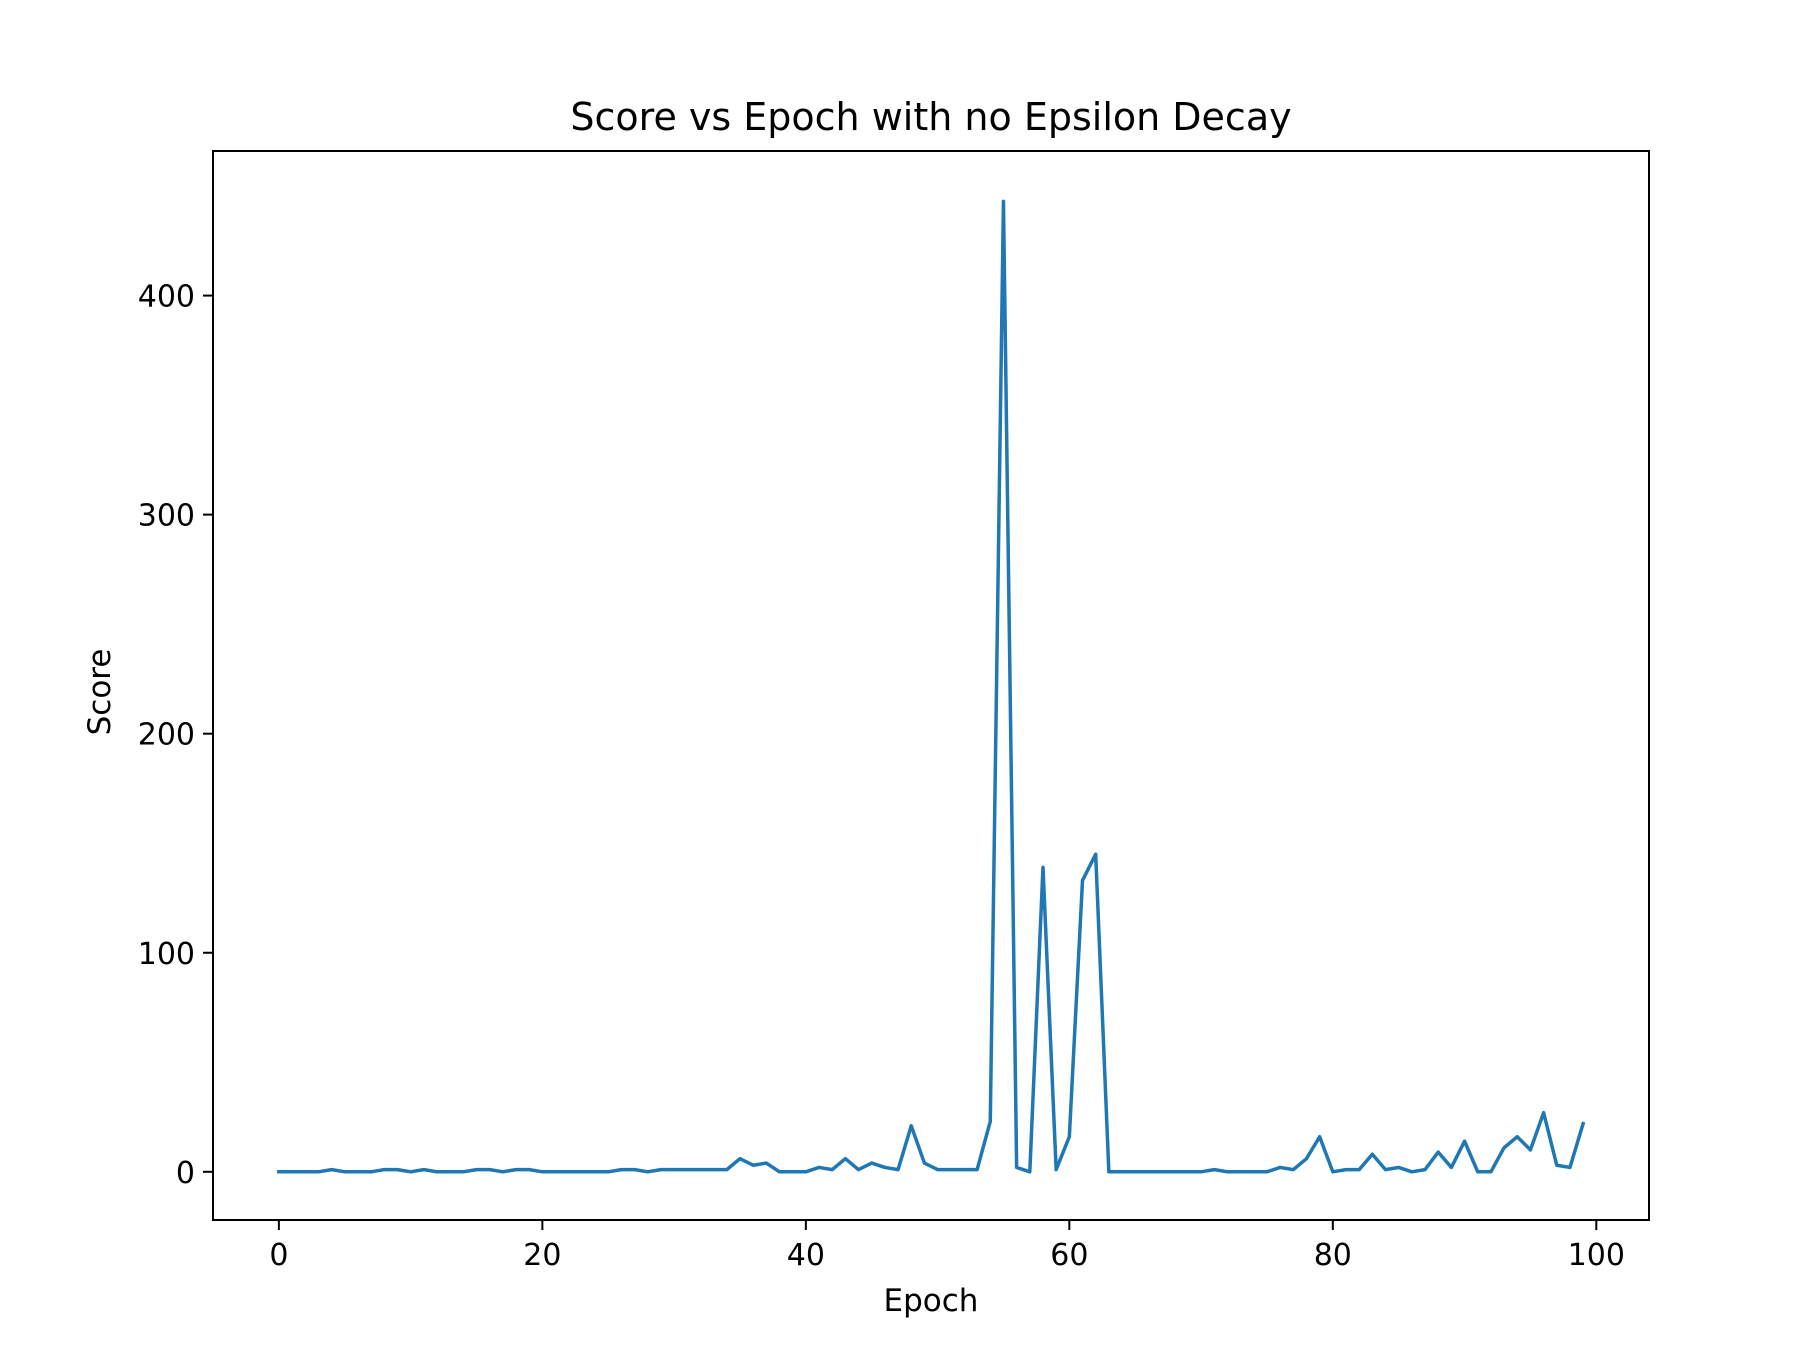 The width and height of the screenshot is (1806, 1363). Describe the element at coordinates (1333, 1255) in the screenshot. I see `x-tick-label: 80` at that location.